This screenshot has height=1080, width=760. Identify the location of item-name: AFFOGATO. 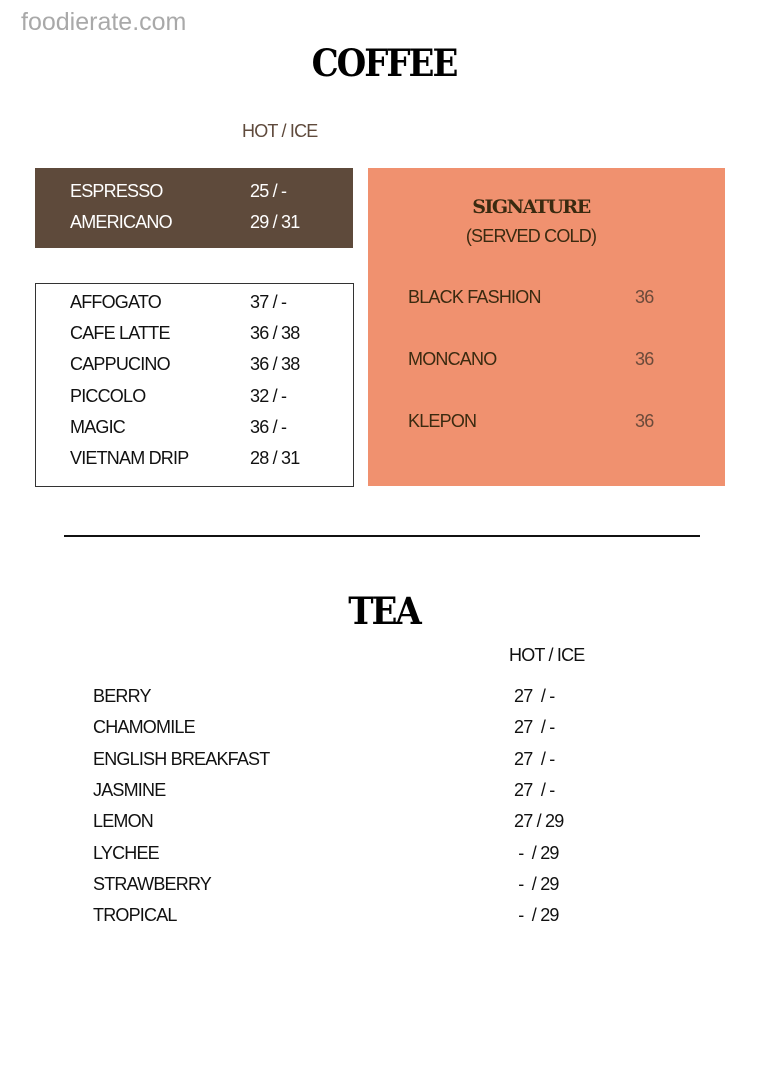
(116, 302).